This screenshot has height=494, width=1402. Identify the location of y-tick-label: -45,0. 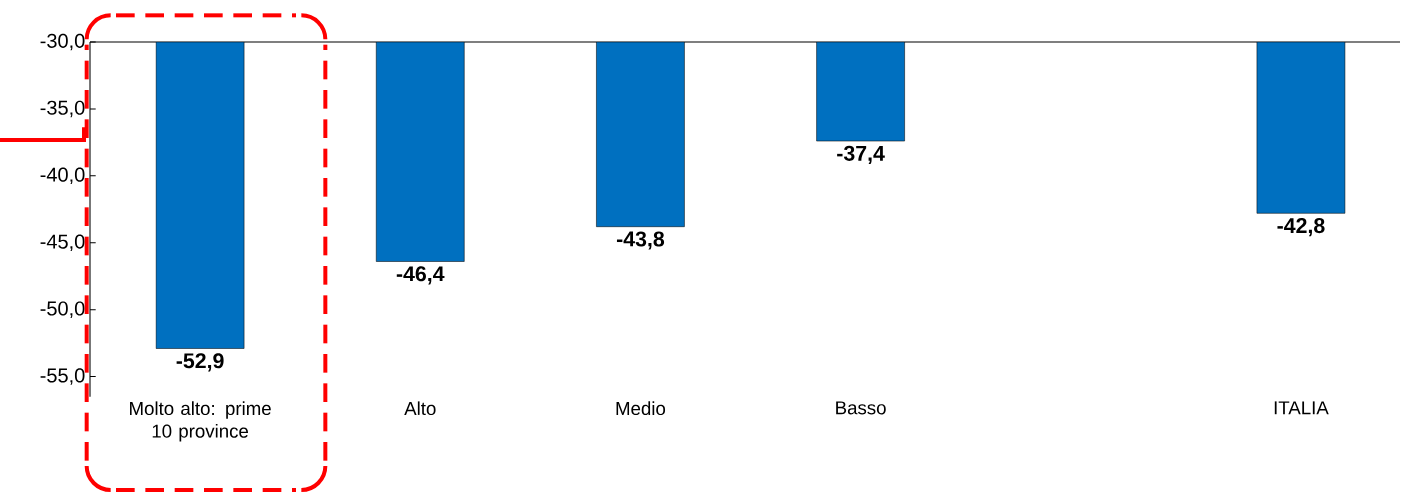
(62, 243).